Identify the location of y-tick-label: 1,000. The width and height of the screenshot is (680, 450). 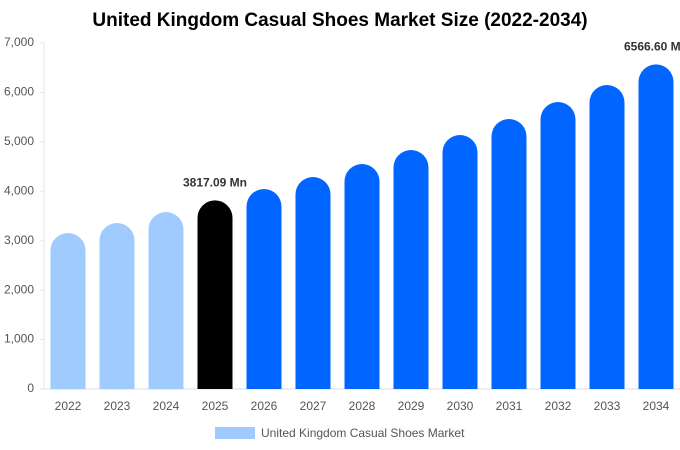
(19, 339).